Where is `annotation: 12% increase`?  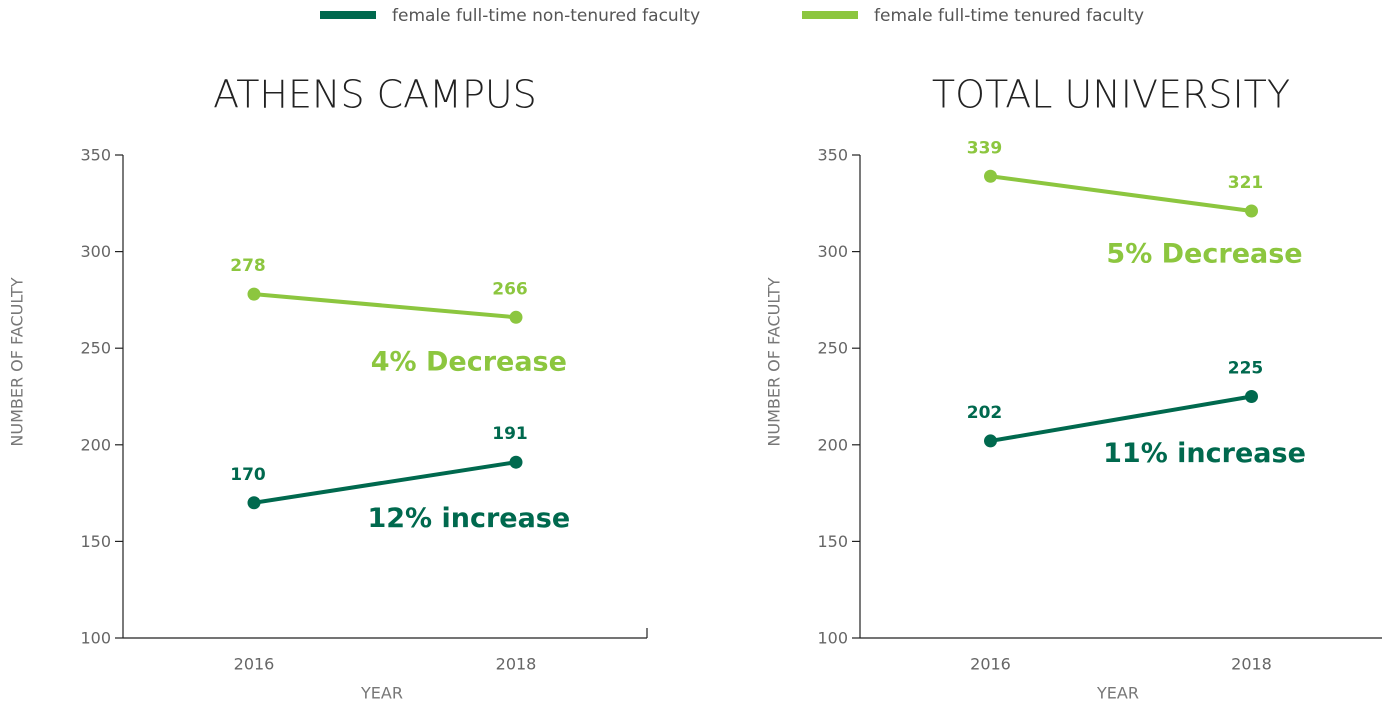 annotation: 12% increase is located at coordinates (468, 518).